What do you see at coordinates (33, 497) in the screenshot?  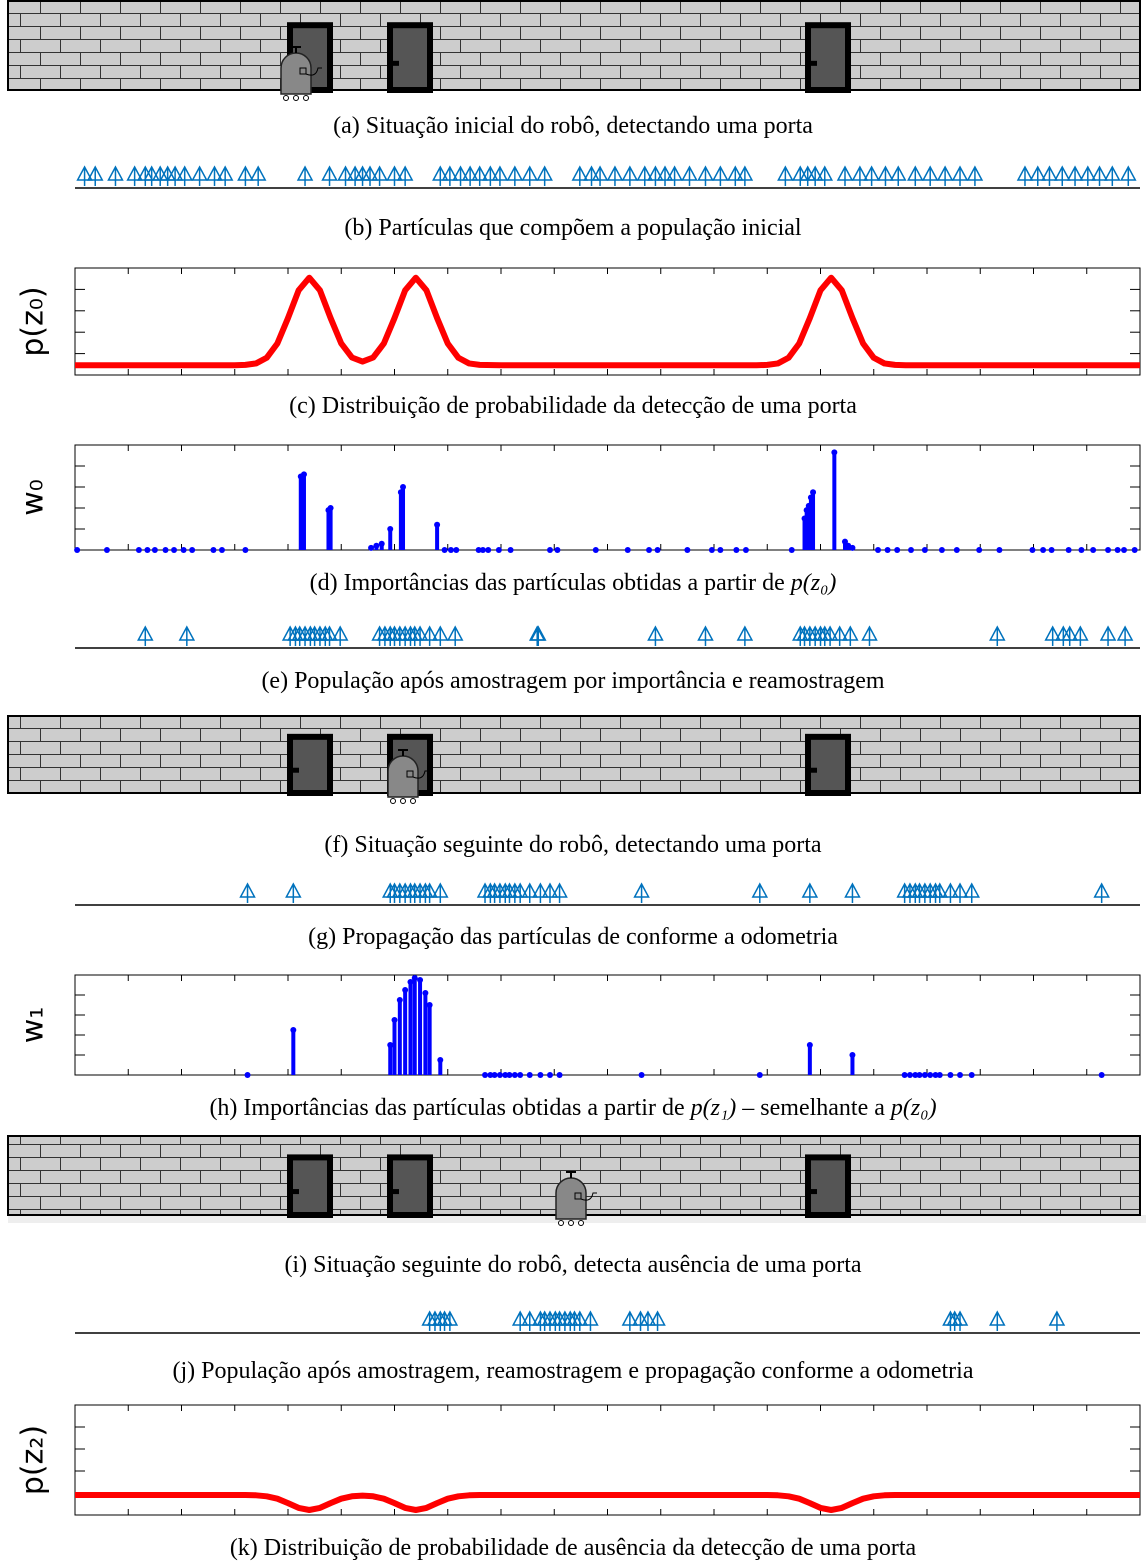 I see `y-axis-label: w₀` at bounding box center [33, 497].